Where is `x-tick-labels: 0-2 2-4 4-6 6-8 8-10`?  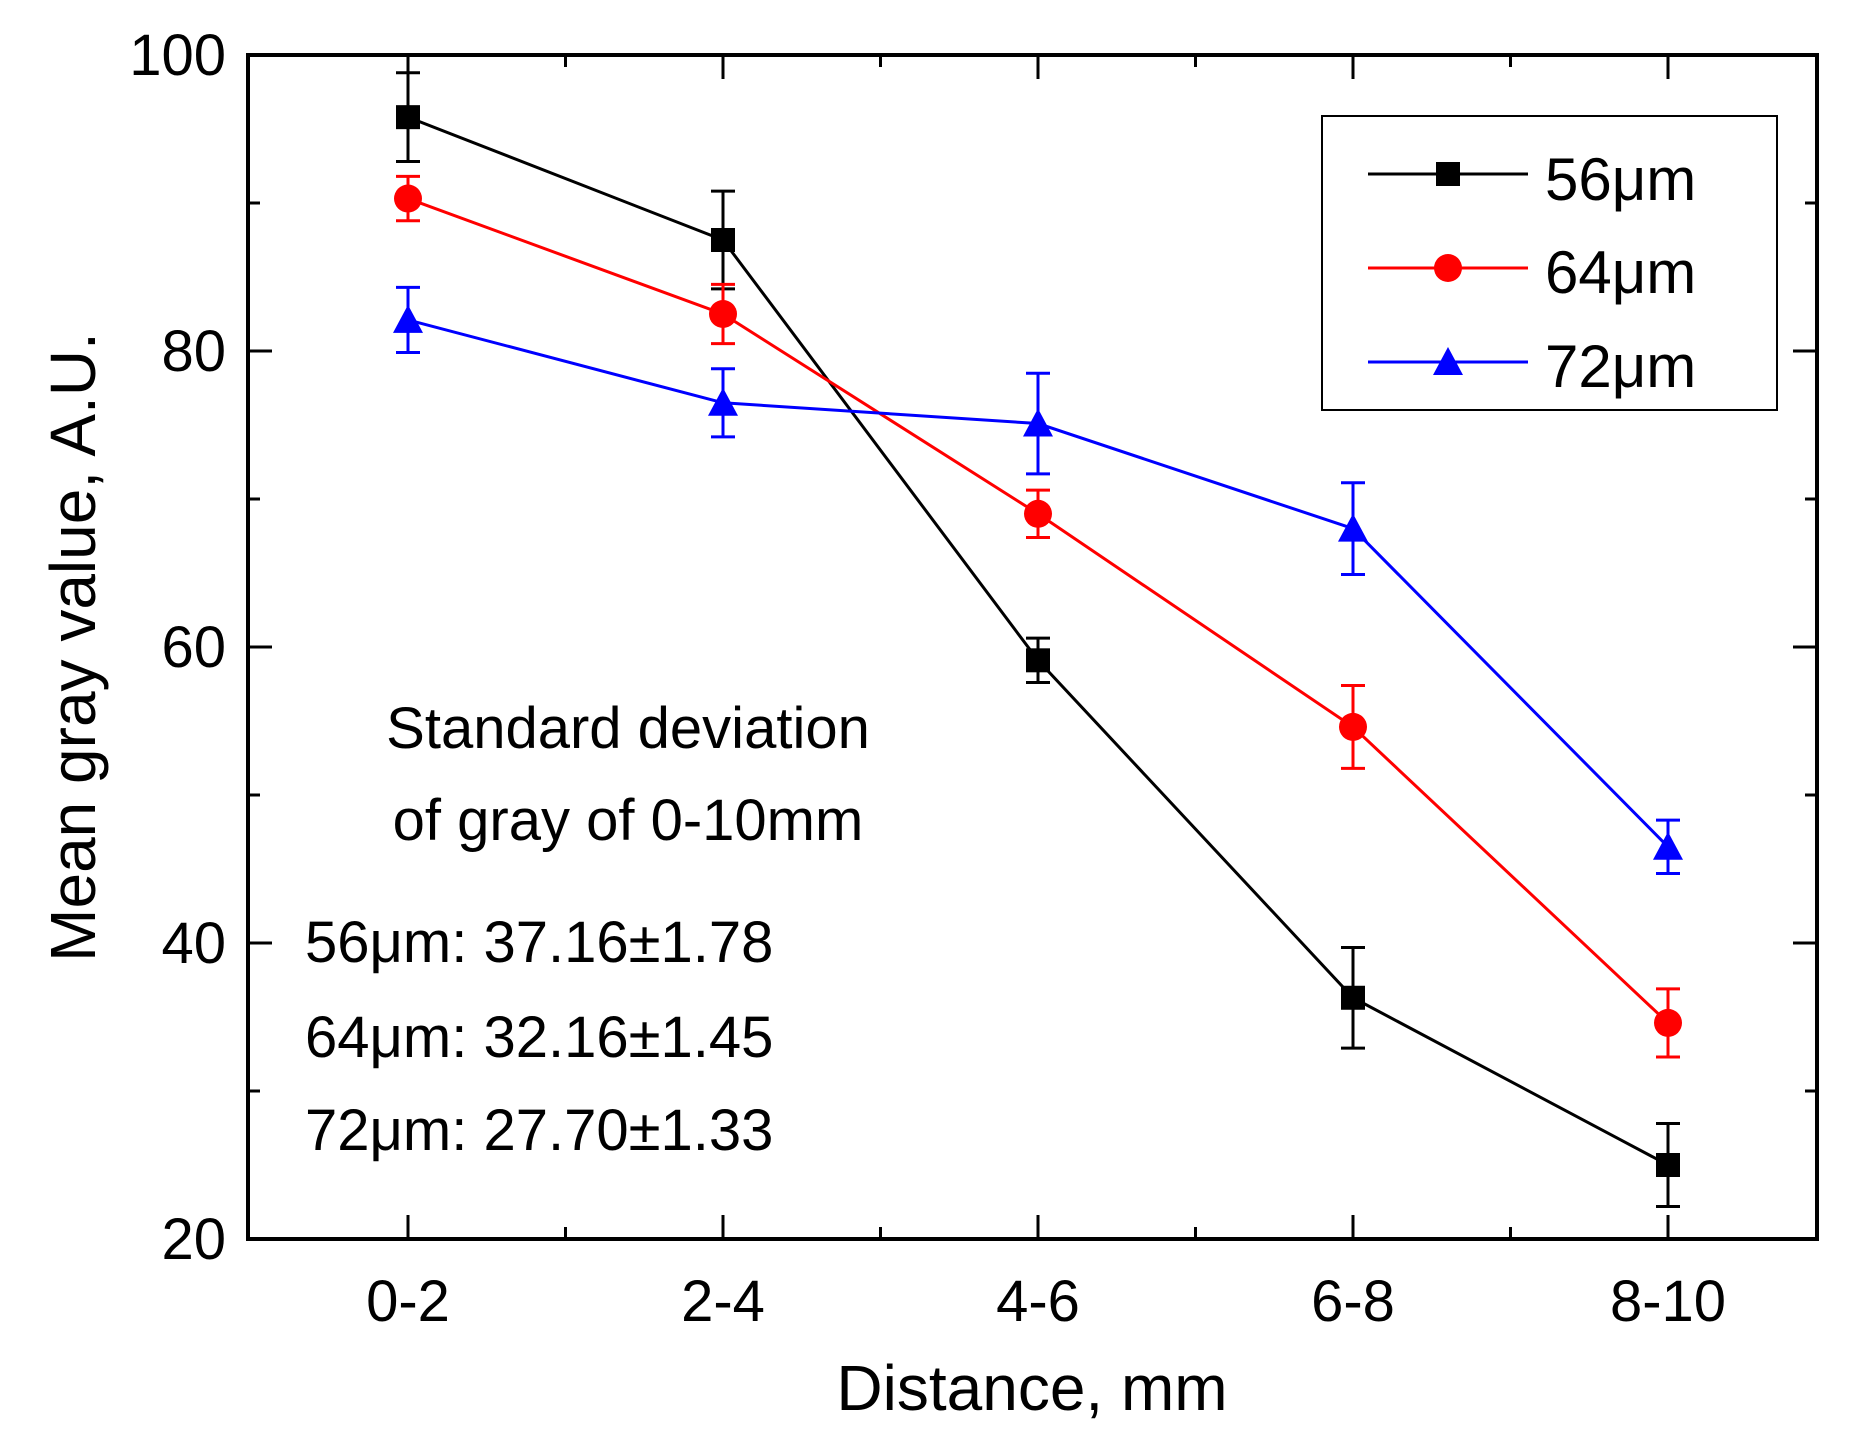 x-tick-labels: 0-2 2-4 4-6 6-8 8-10 is located at coordinates (1046, 1301).